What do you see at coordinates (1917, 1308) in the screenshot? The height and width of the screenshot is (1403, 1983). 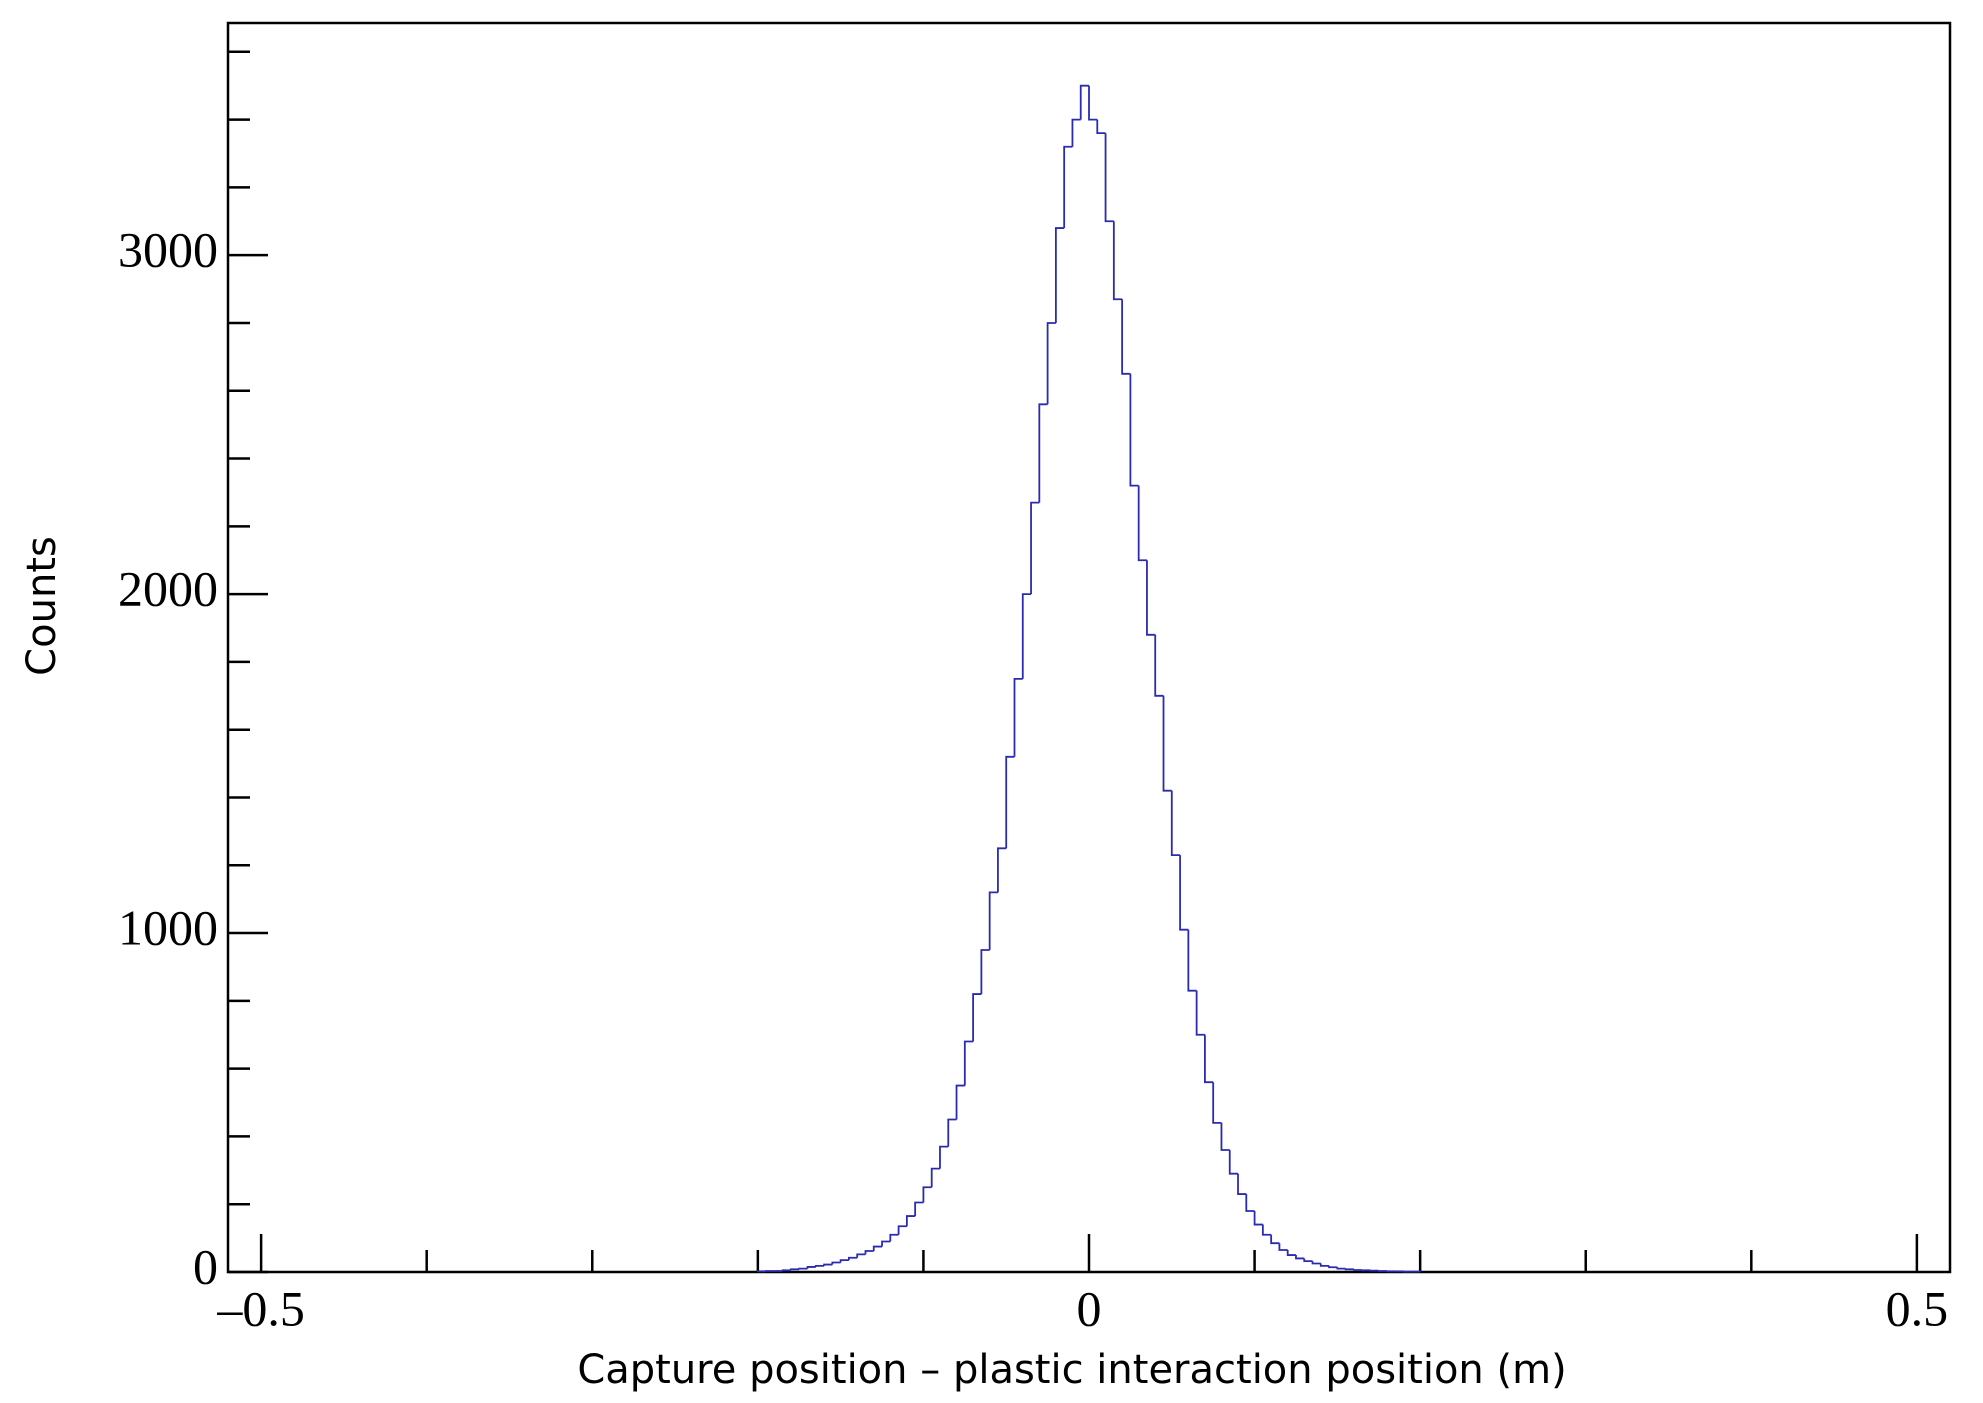 I see `x-tick-label: 0.5` at bounding box center [1917, 1308].